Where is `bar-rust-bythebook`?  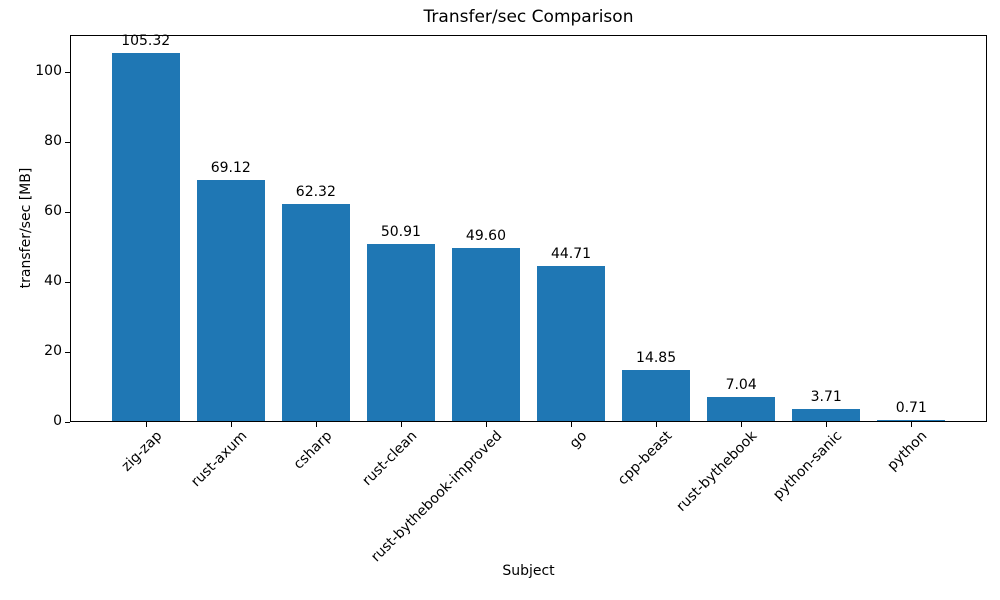
bar-rust-bythebook is located at coordinates (741, 409).